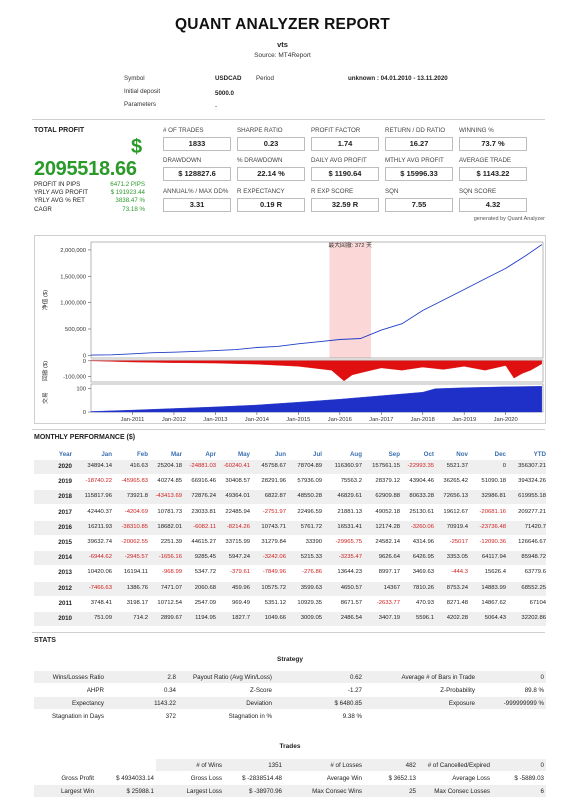 Image resolution: width=565 pixels, height=809 pixels. What do you see at coordinates (275, 496) in the screenshot?
I see `month-value-cell: 6822.87` at bounding box center [275, 496].